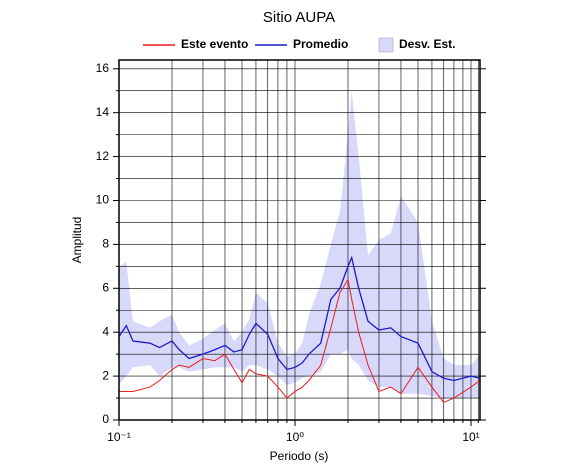 The width and height of the screenshot is (586, 475). Describe the element at coordinates (386, 45) in the screenshot. I see `legend-swatch` at that location.